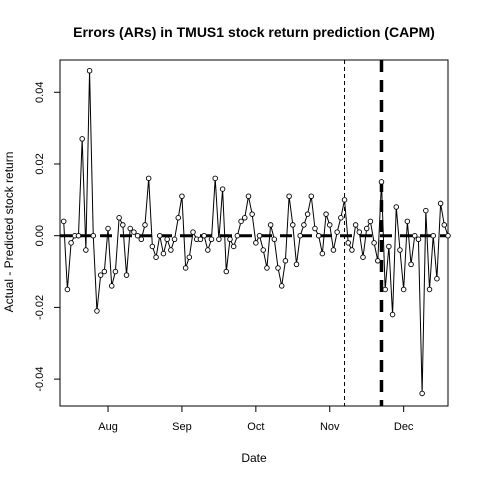 The image size is (480, 480). What do you see at coordinates (40, 235) in the screenshot?
I see `y-tick-label: 0.00` at bounding box center [40, 235].